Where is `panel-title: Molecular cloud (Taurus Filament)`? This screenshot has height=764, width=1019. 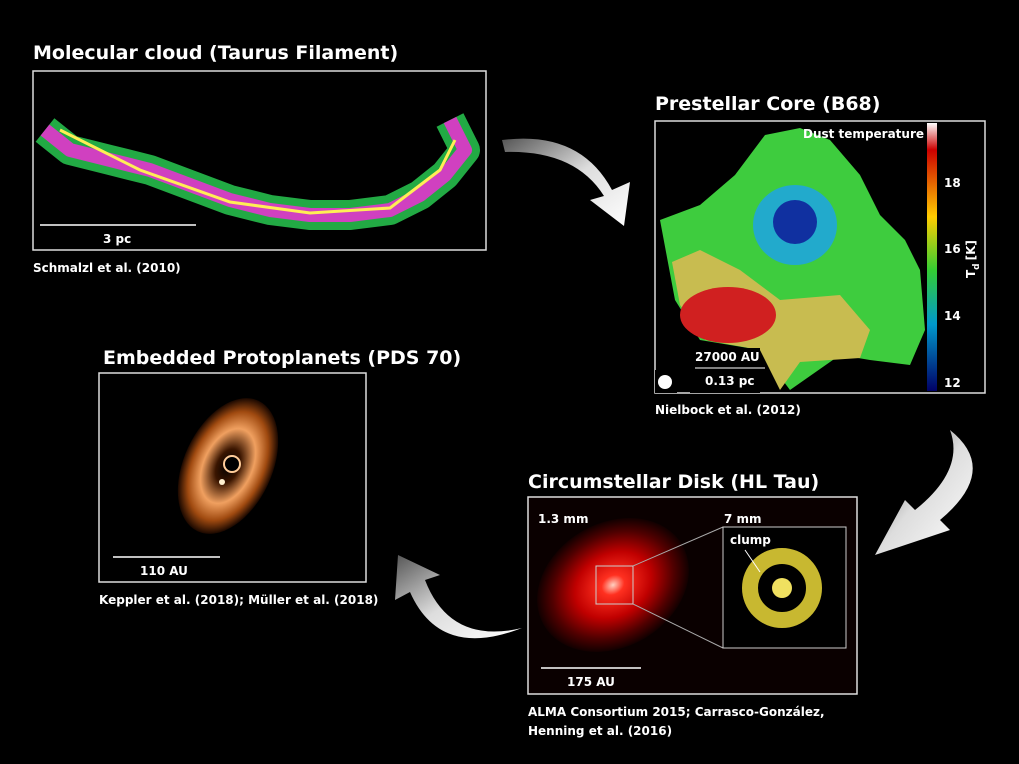 panel-title: Molecular cloud (Taurus Filament) is located at coordinates (215, 53).